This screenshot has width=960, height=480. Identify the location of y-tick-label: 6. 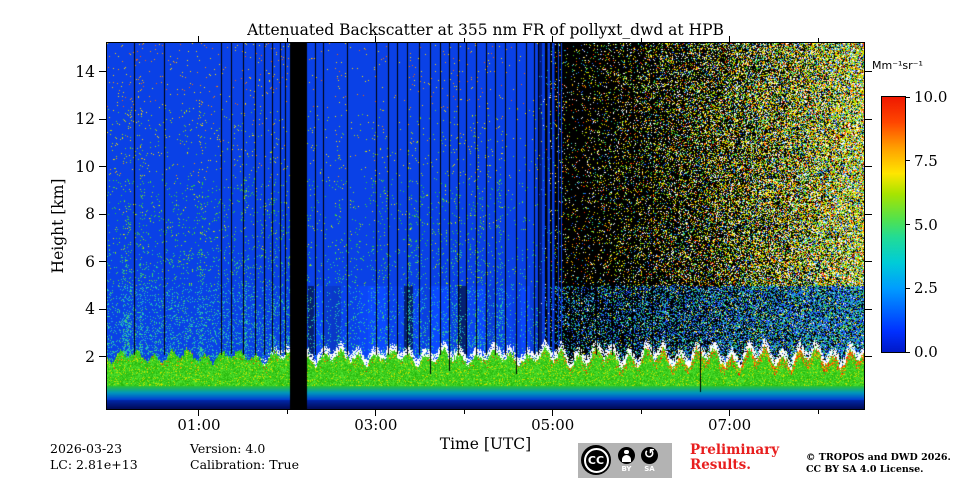
(90, 261).